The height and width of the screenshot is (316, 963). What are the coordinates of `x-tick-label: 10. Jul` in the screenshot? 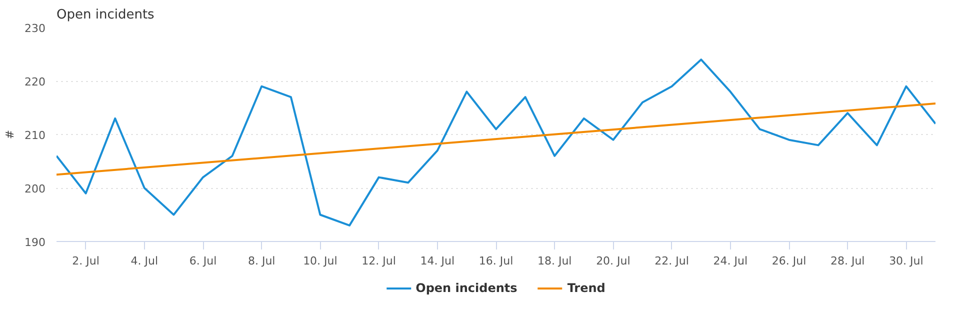 It's located at (320, 261).